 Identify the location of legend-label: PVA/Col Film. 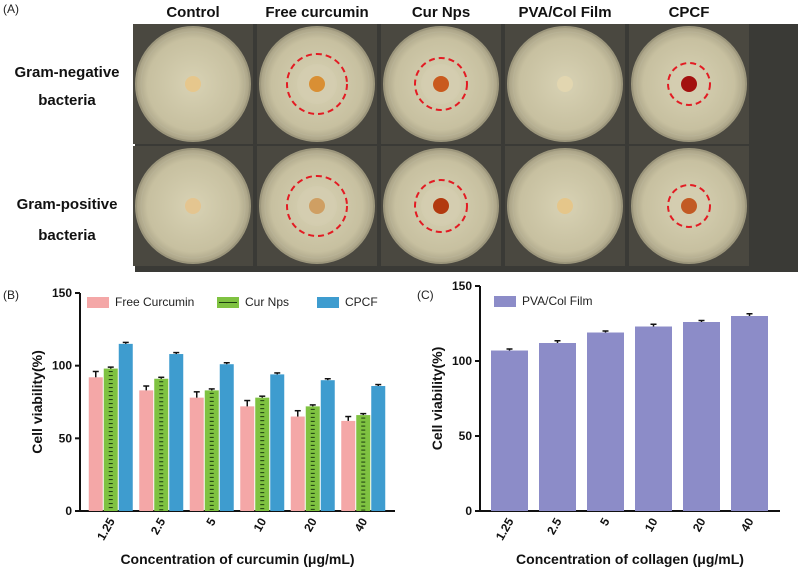
(557, 301).